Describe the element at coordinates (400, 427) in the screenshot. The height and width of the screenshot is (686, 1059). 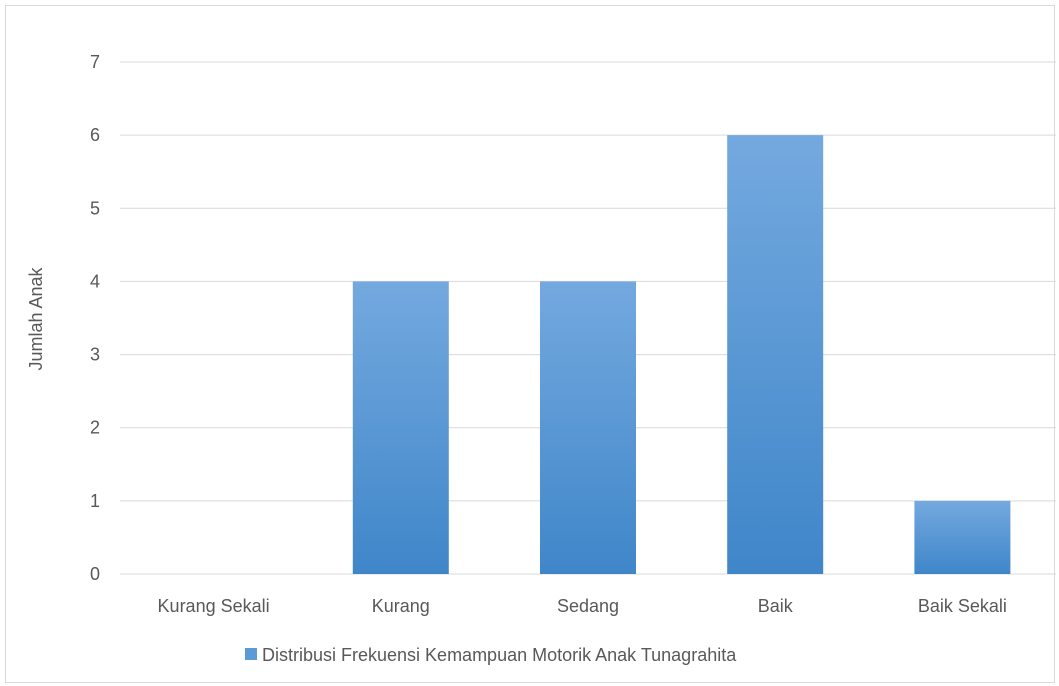
I see `bar-kurang` at that location.